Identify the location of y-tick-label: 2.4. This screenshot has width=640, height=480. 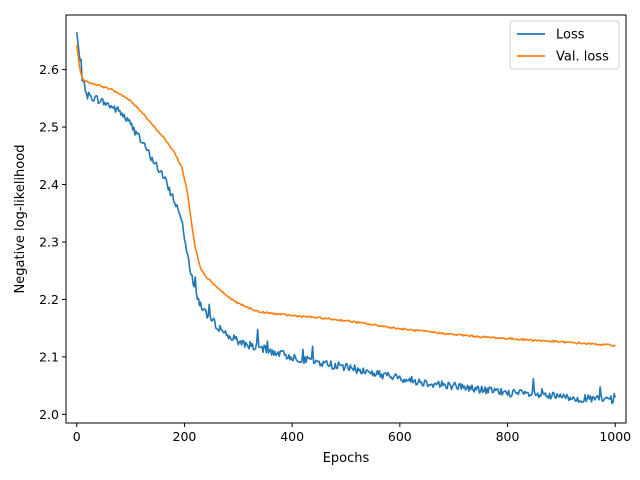
(49, 184).